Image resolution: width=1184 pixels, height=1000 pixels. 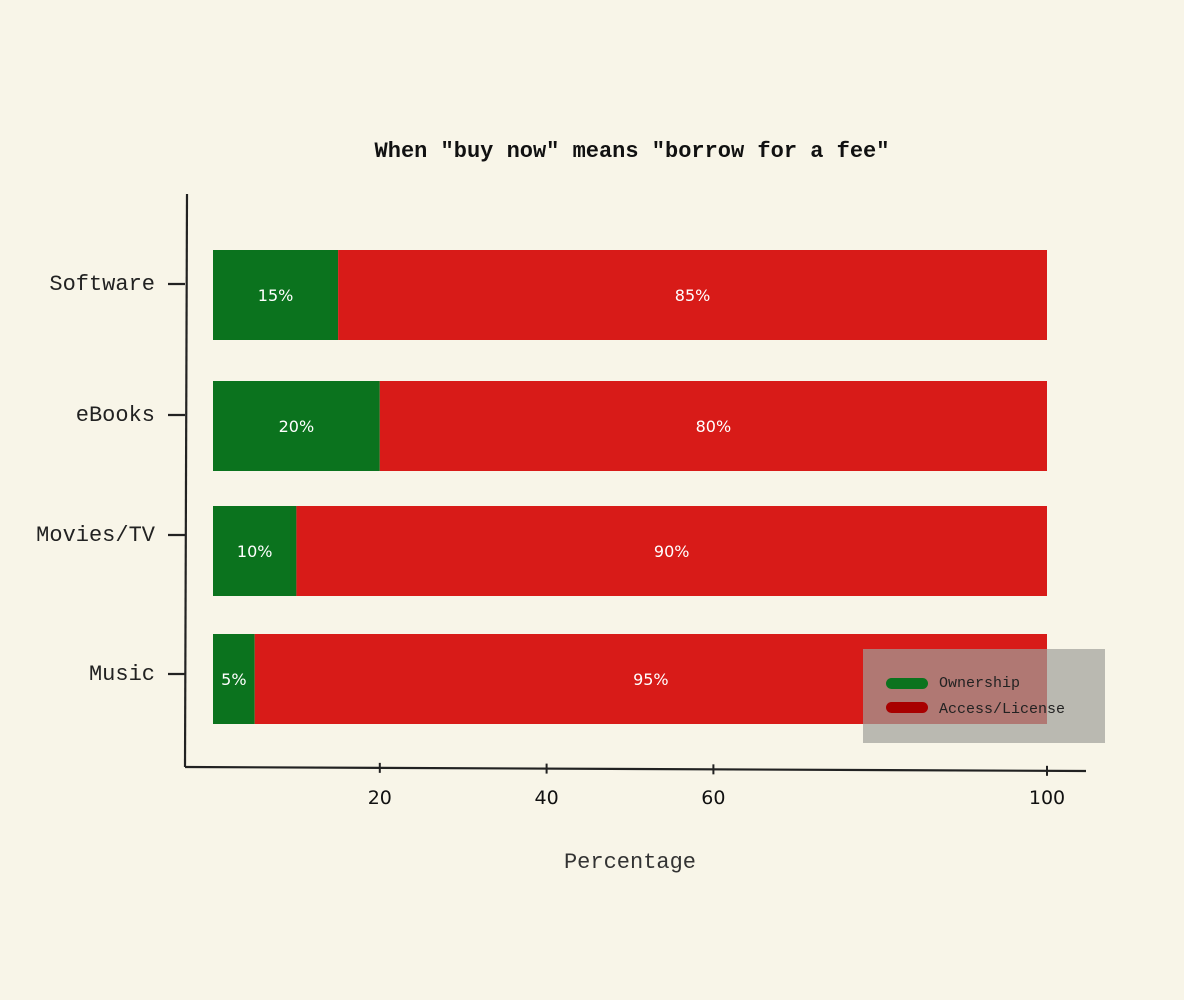 I want to click on category-labels: Software eBooks Movies/TV Music, so click(x=96, y=479).